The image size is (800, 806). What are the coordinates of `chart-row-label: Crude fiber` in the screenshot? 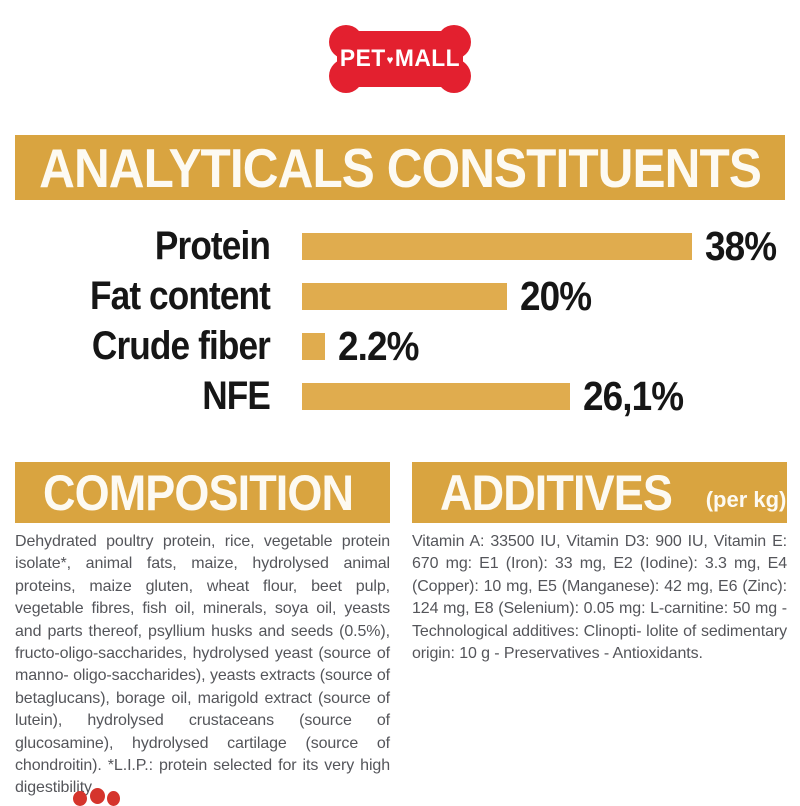 It's located at (181, 345).